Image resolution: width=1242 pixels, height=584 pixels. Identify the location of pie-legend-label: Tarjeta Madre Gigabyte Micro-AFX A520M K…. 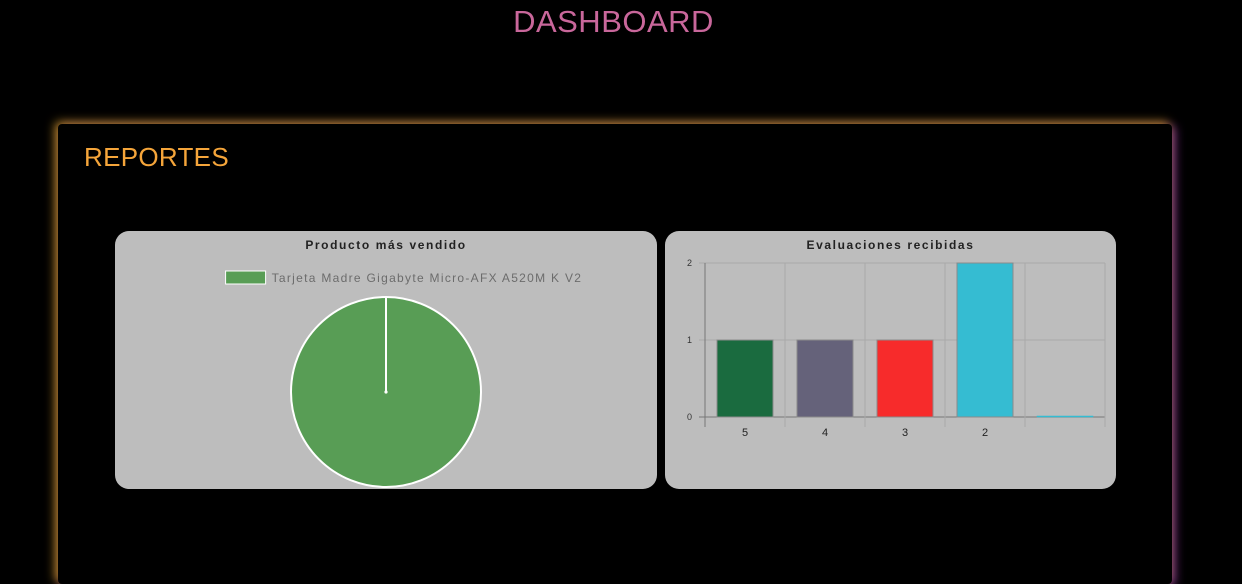
(427, 278).